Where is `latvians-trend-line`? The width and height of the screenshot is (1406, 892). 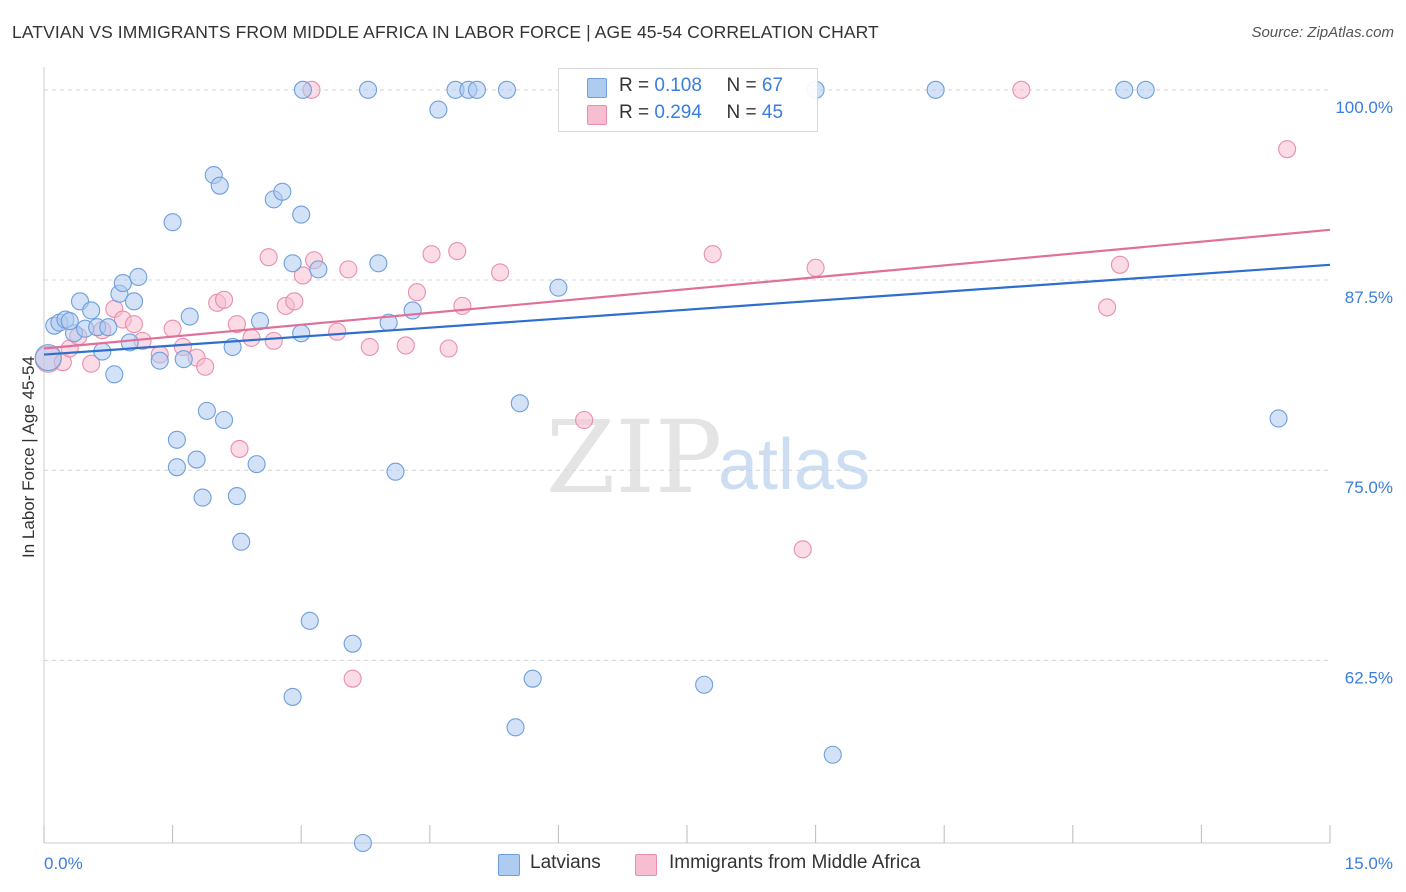 latvians-trend-line is located at coordinates (687, 309).